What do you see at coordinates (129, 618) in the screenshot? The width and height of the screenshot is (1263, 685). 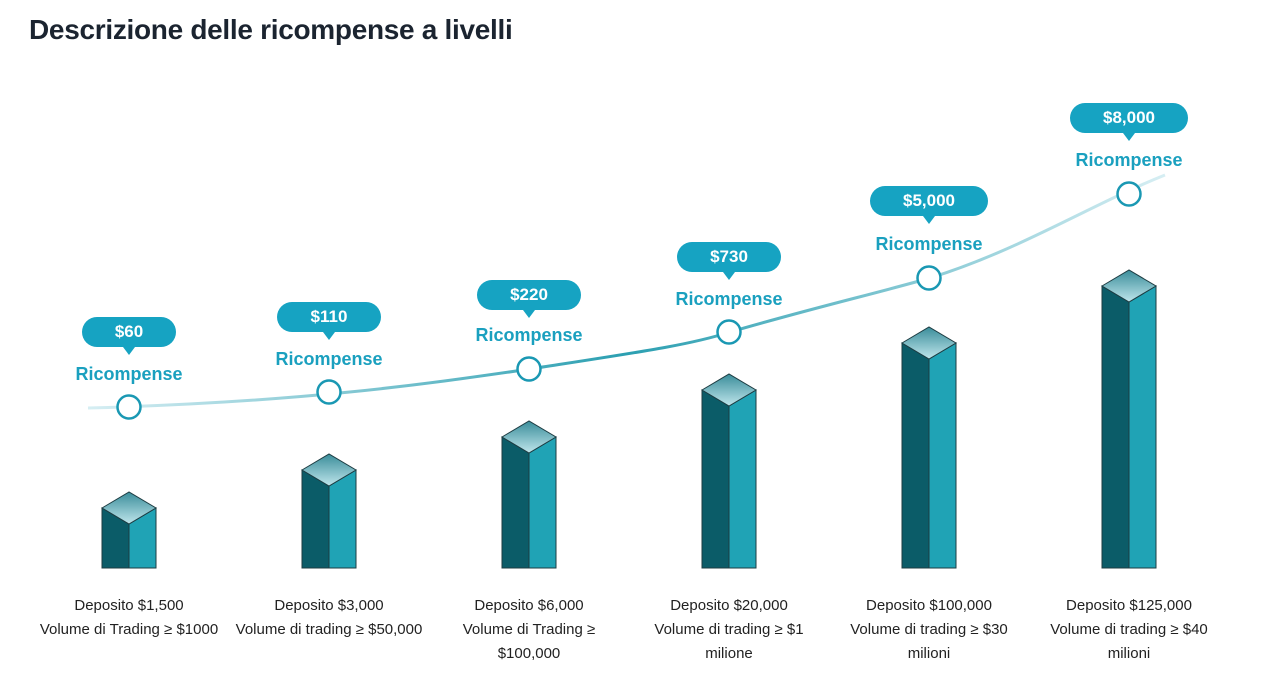 I see `tier-requirements: Deposito $1,500 Volume di Trading ≥ $1000` at bounding box center [129, 618].